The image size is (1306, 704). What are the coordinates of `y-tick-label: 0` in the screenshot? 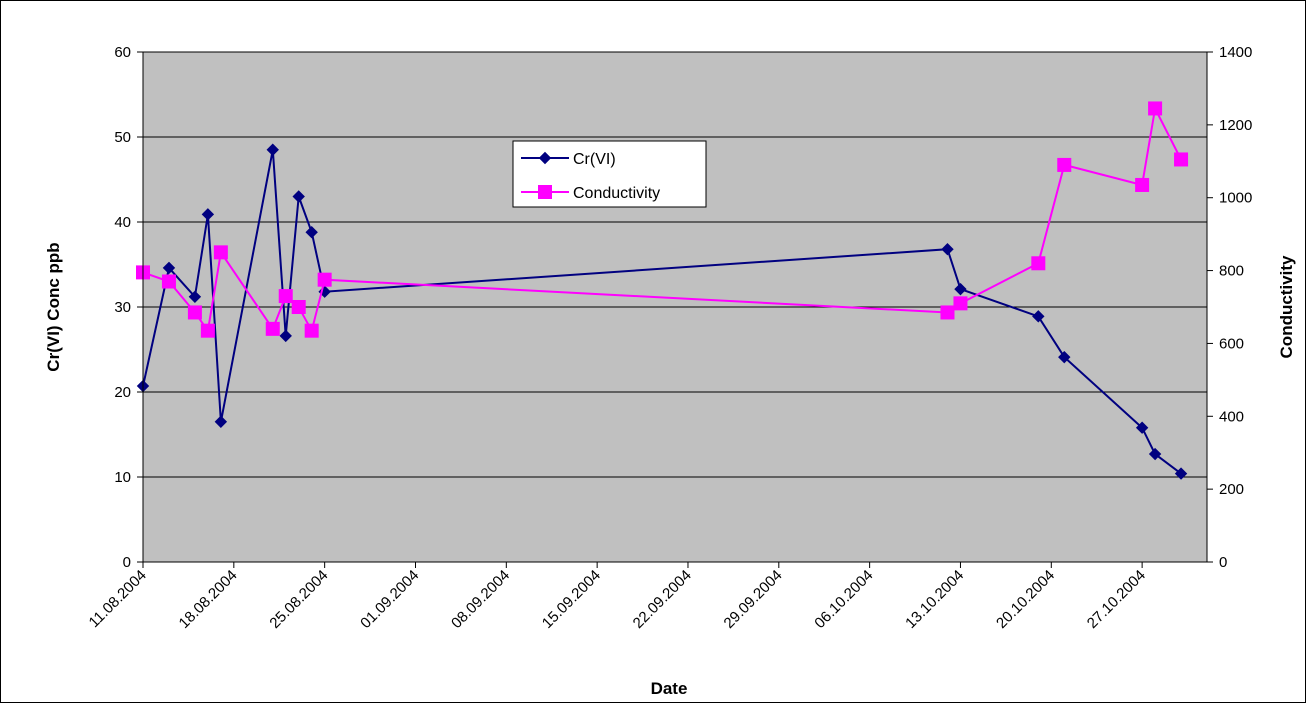 It's located at (127, 562).